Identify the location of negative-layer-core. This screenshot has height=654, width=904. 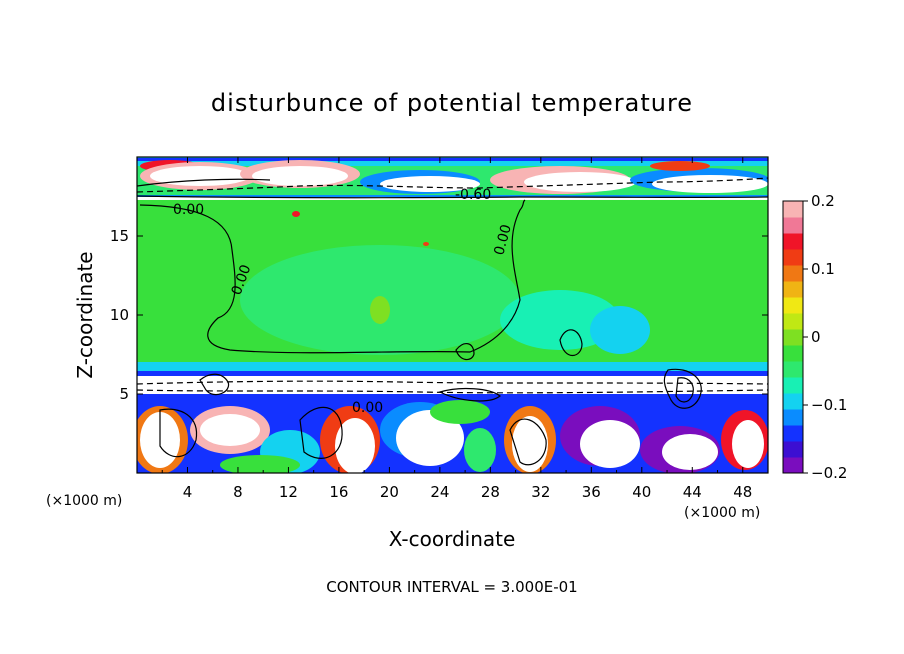
(452, 374).